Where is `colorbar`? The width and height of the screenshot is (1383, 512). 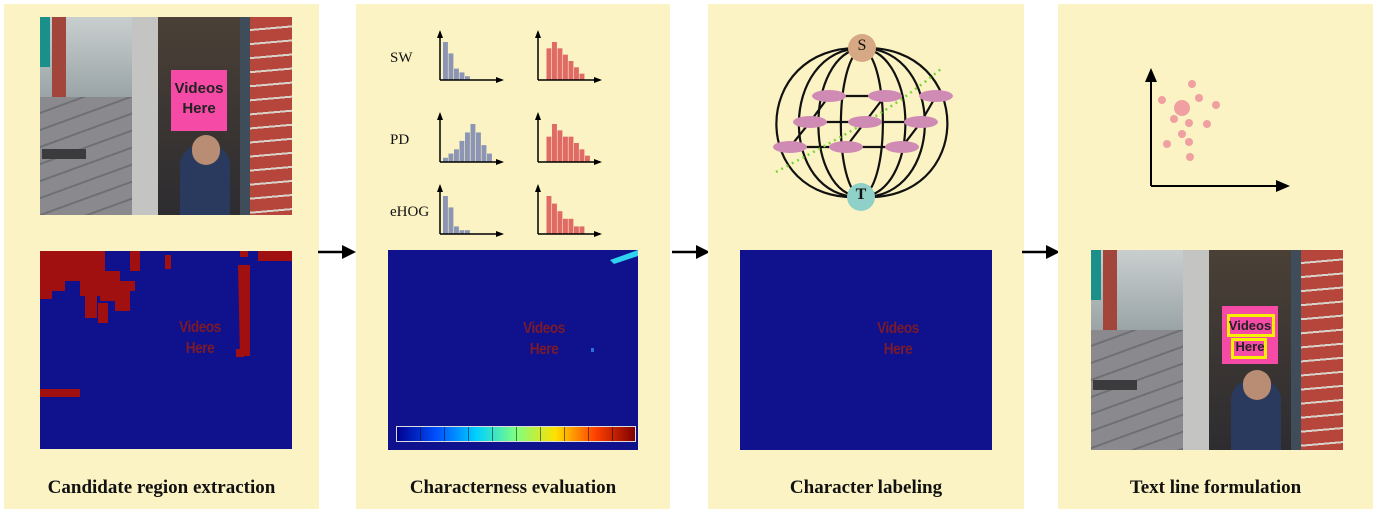
colorbar is located at coordinates (516, 434).